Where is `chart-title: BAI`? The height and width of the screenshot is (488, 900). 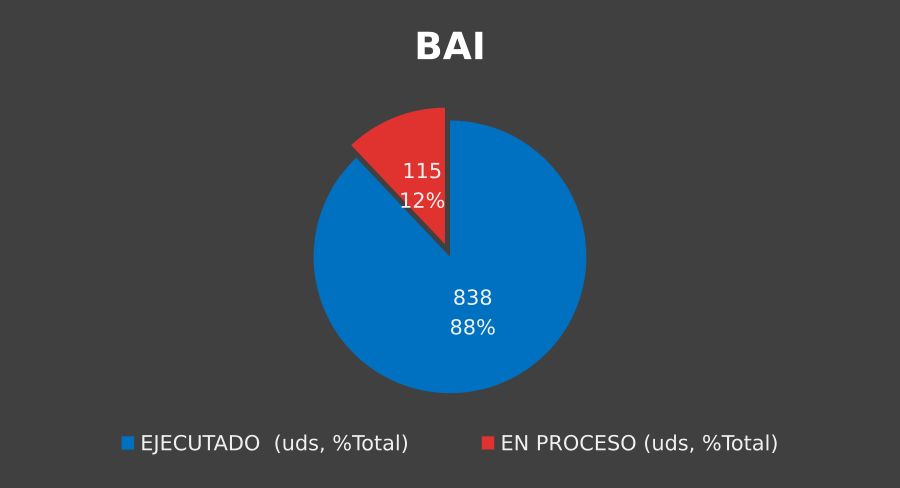 chart-title: BAI is located at coordinates (450, 46).